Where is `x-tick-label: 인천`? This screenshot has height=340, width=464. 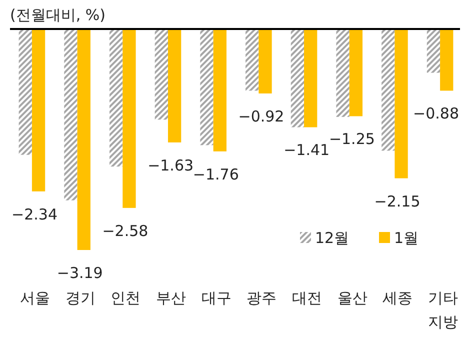
x-tick-label: 인천 is located at coordinates (125, 298).